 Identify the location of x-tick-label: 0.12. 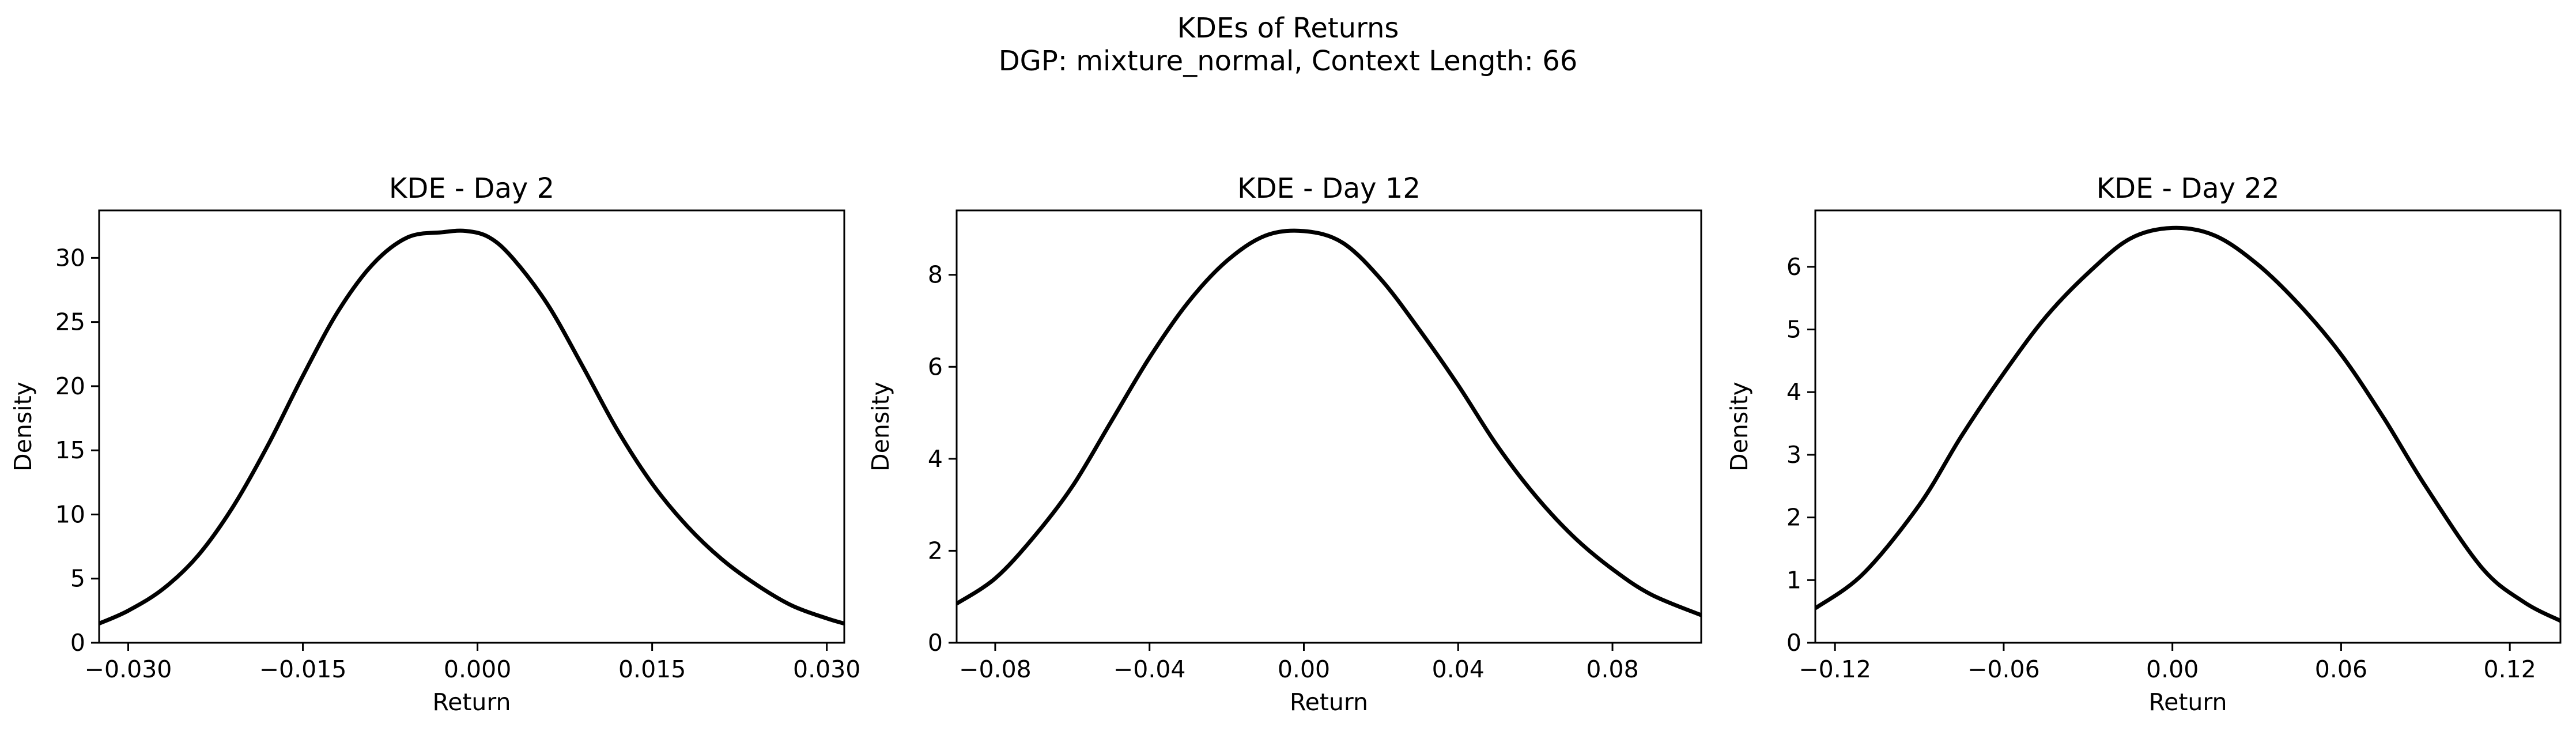
(2510, 669).